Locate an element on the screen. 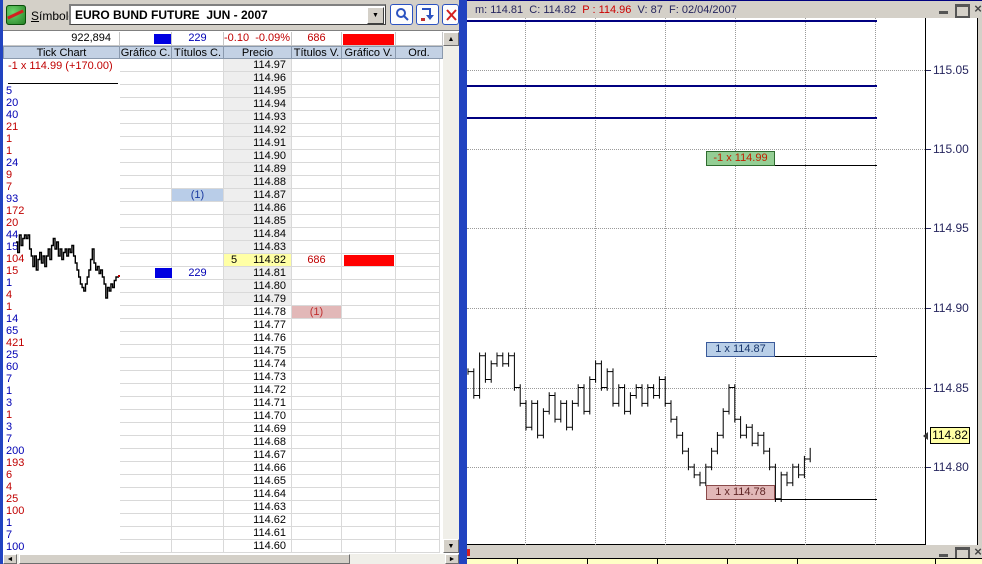 The image size is (982, 564). scroll-down-button: ▼ is located at coordinates (451, 546).